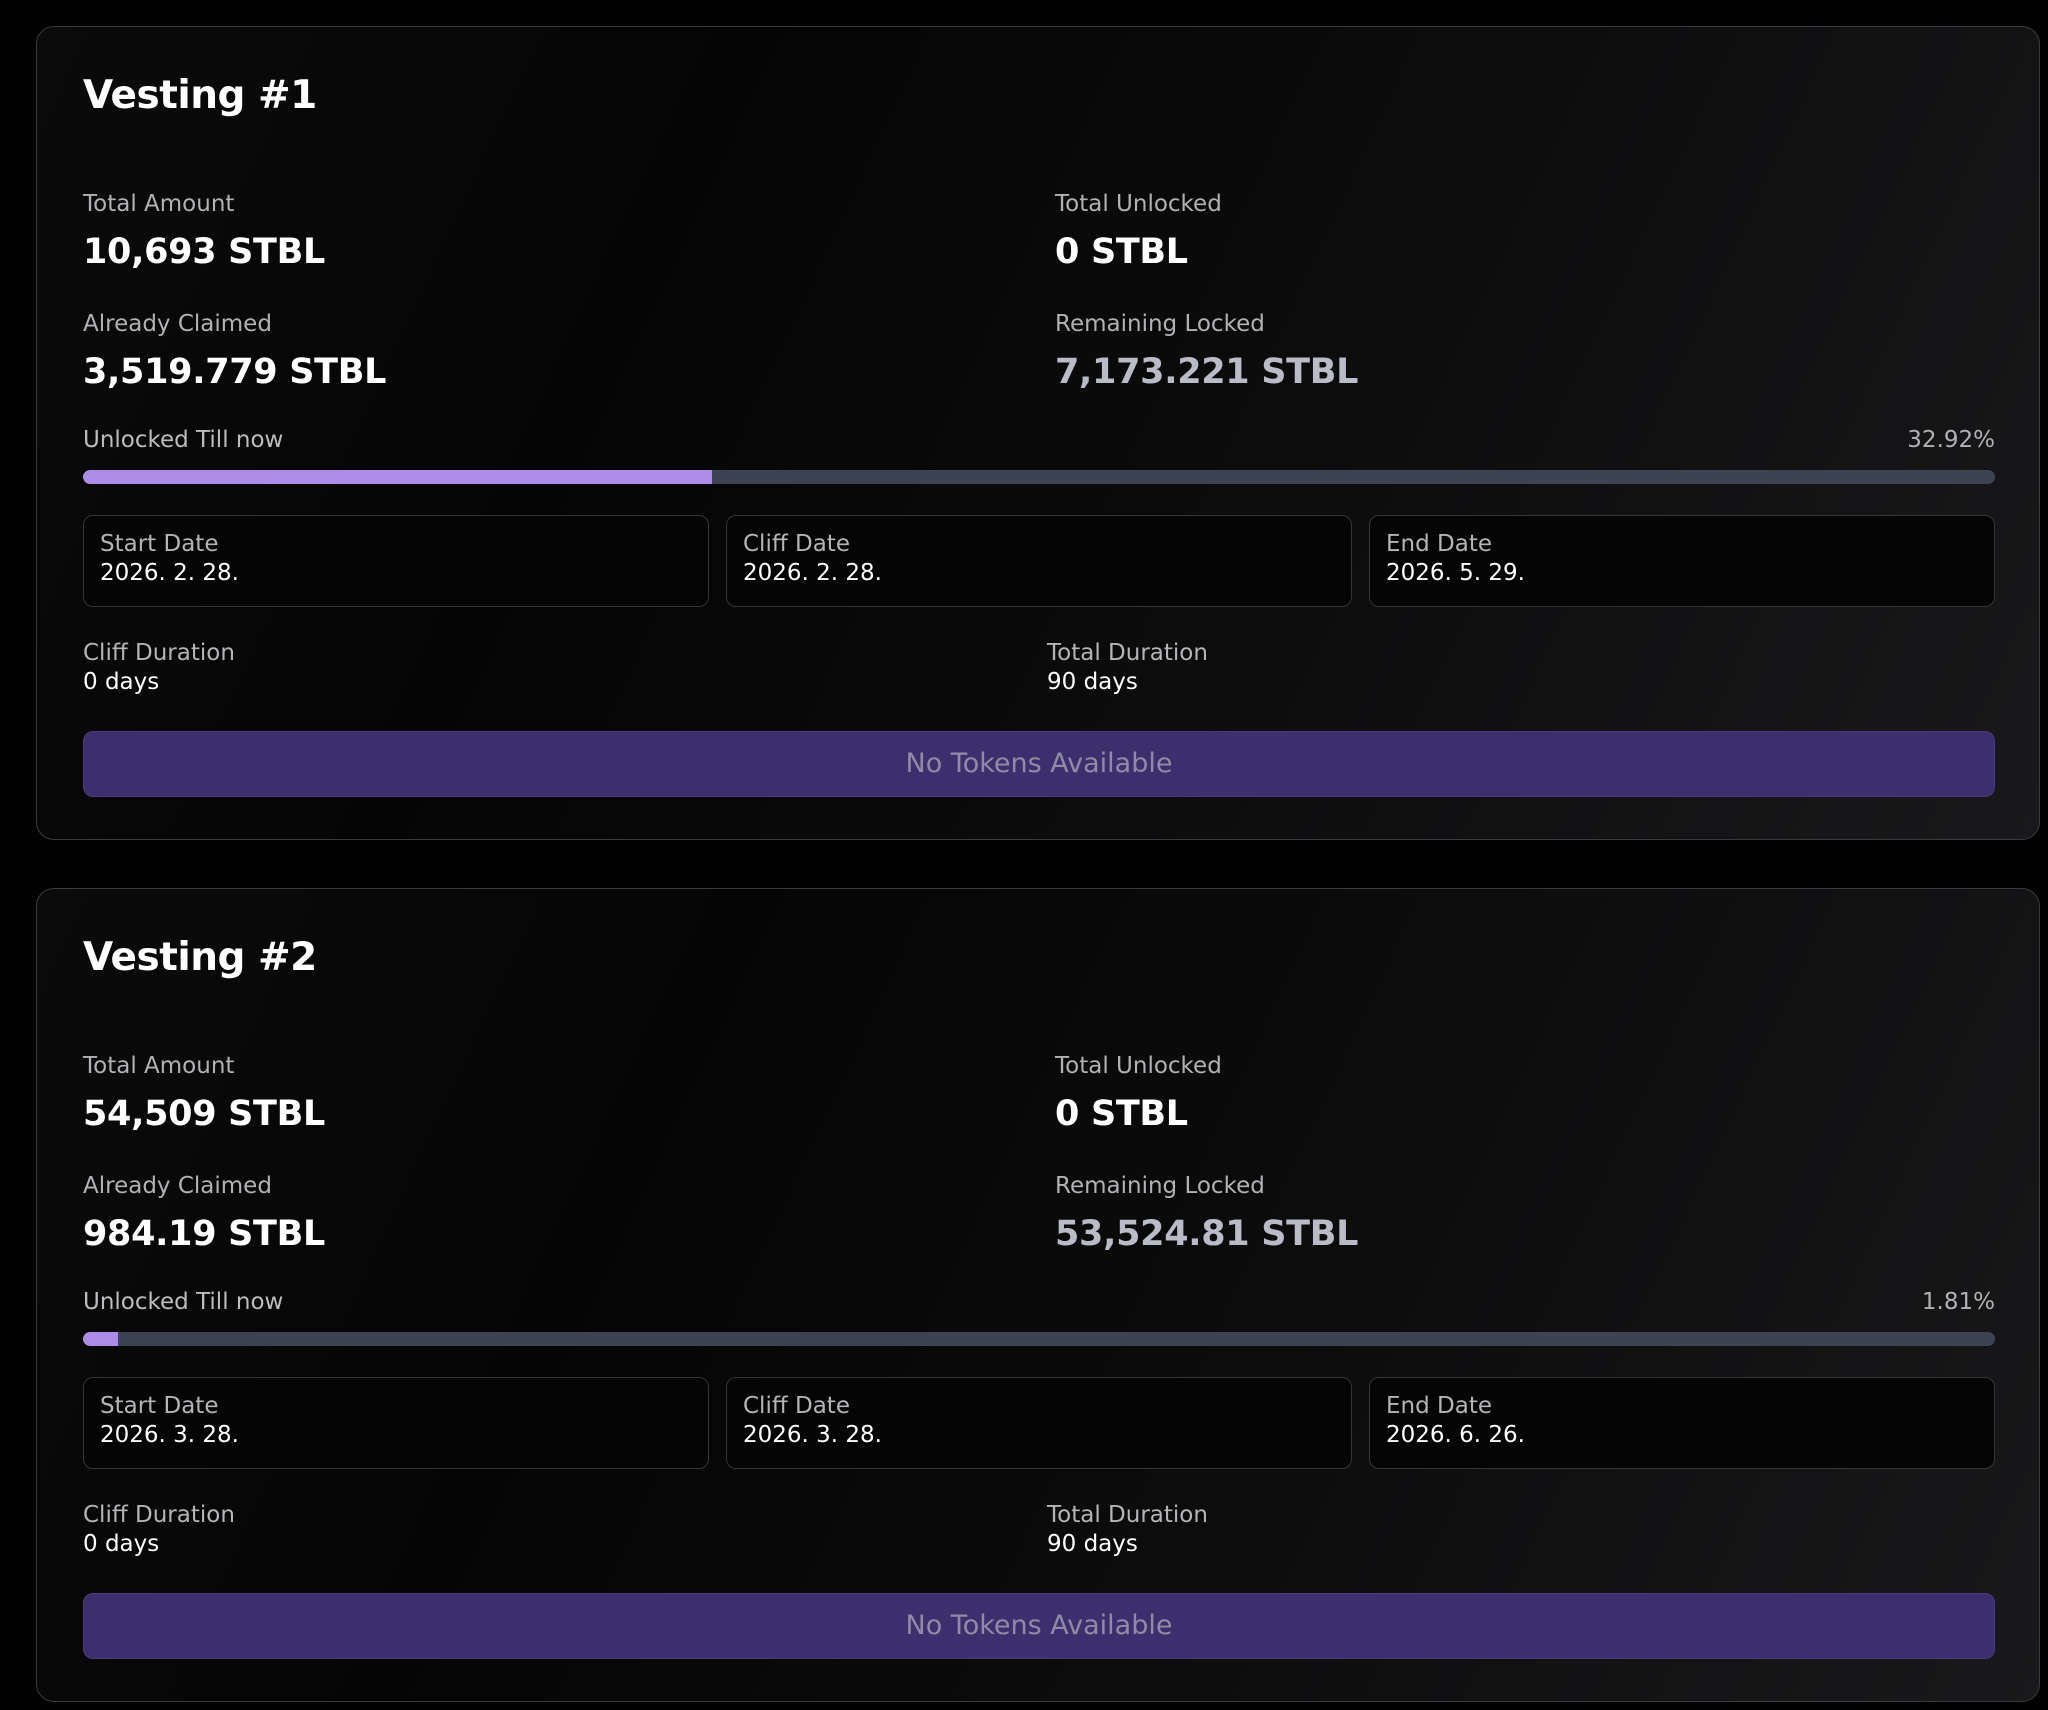 The height and width of the screenshot is (1710, 2048). I want to click on end-date-box: End Date 2026. 6. 26., so click(1682, 1423).